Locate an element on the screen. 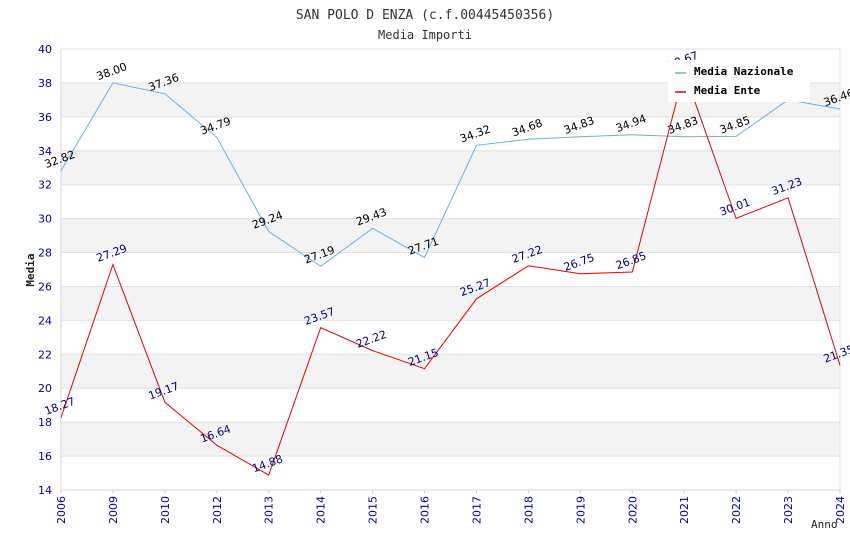  x-tick-label: 2015 is located at coordinates (373, 510).